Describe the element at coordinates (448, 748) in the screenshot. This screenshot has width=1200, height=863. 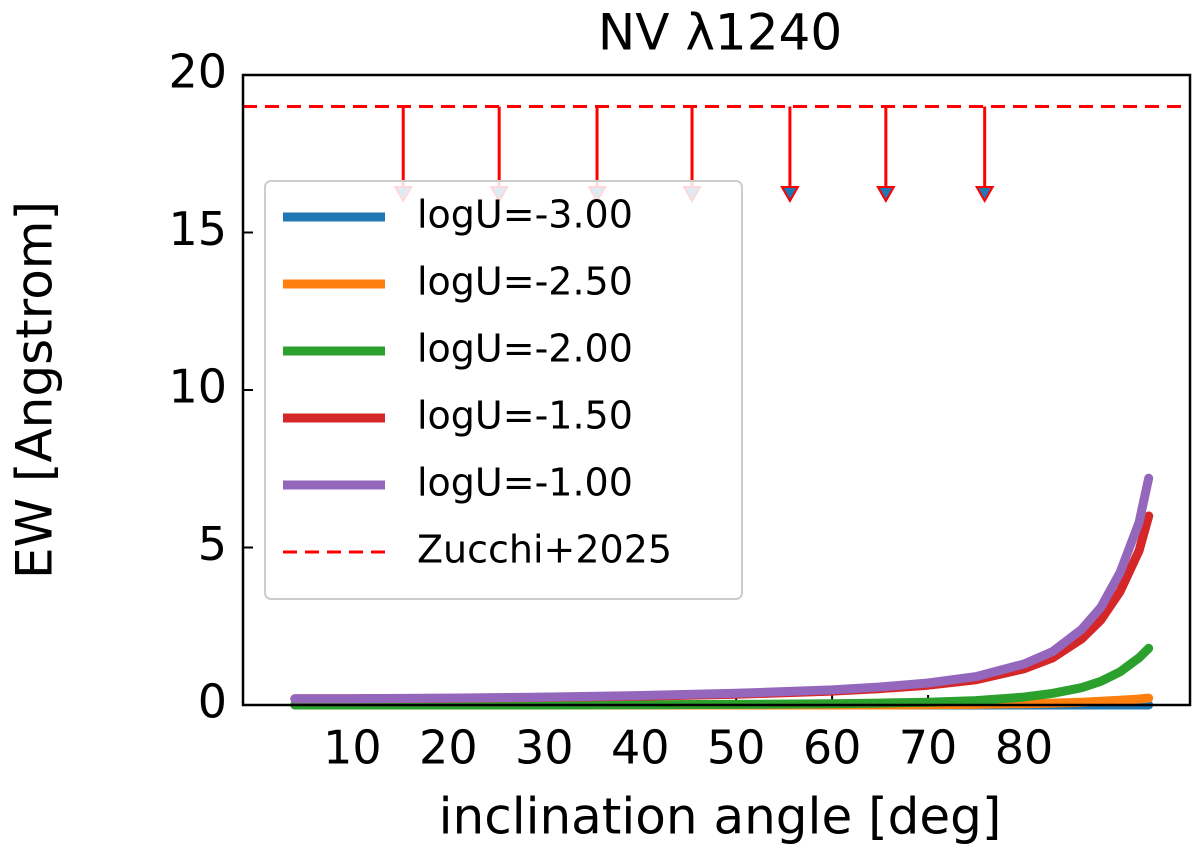
I see `x-tick-label: 20` at that location.